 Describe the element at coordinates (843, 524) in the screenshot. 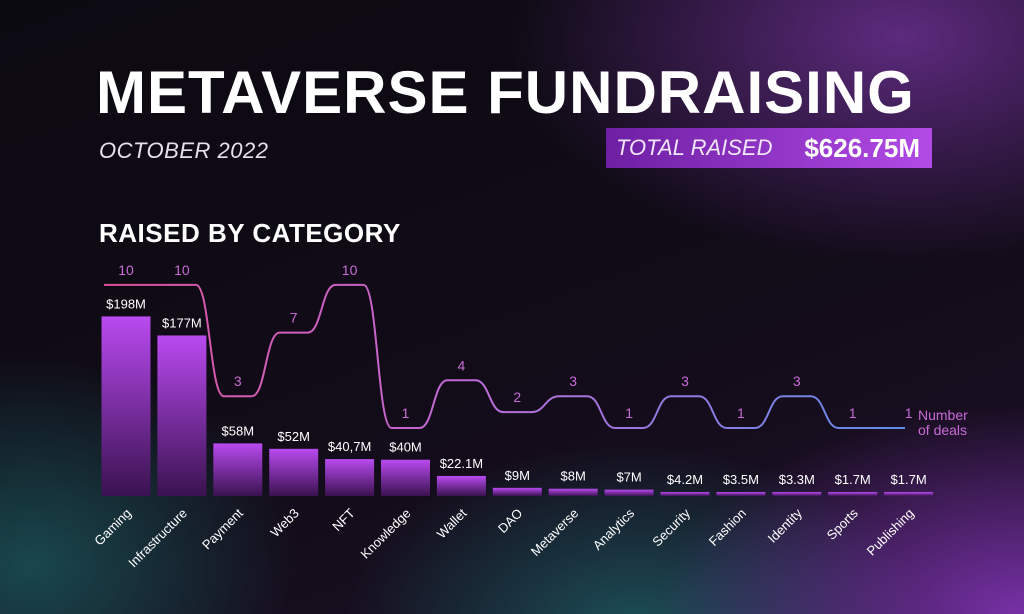

I see `category-label: Sports` at that location.